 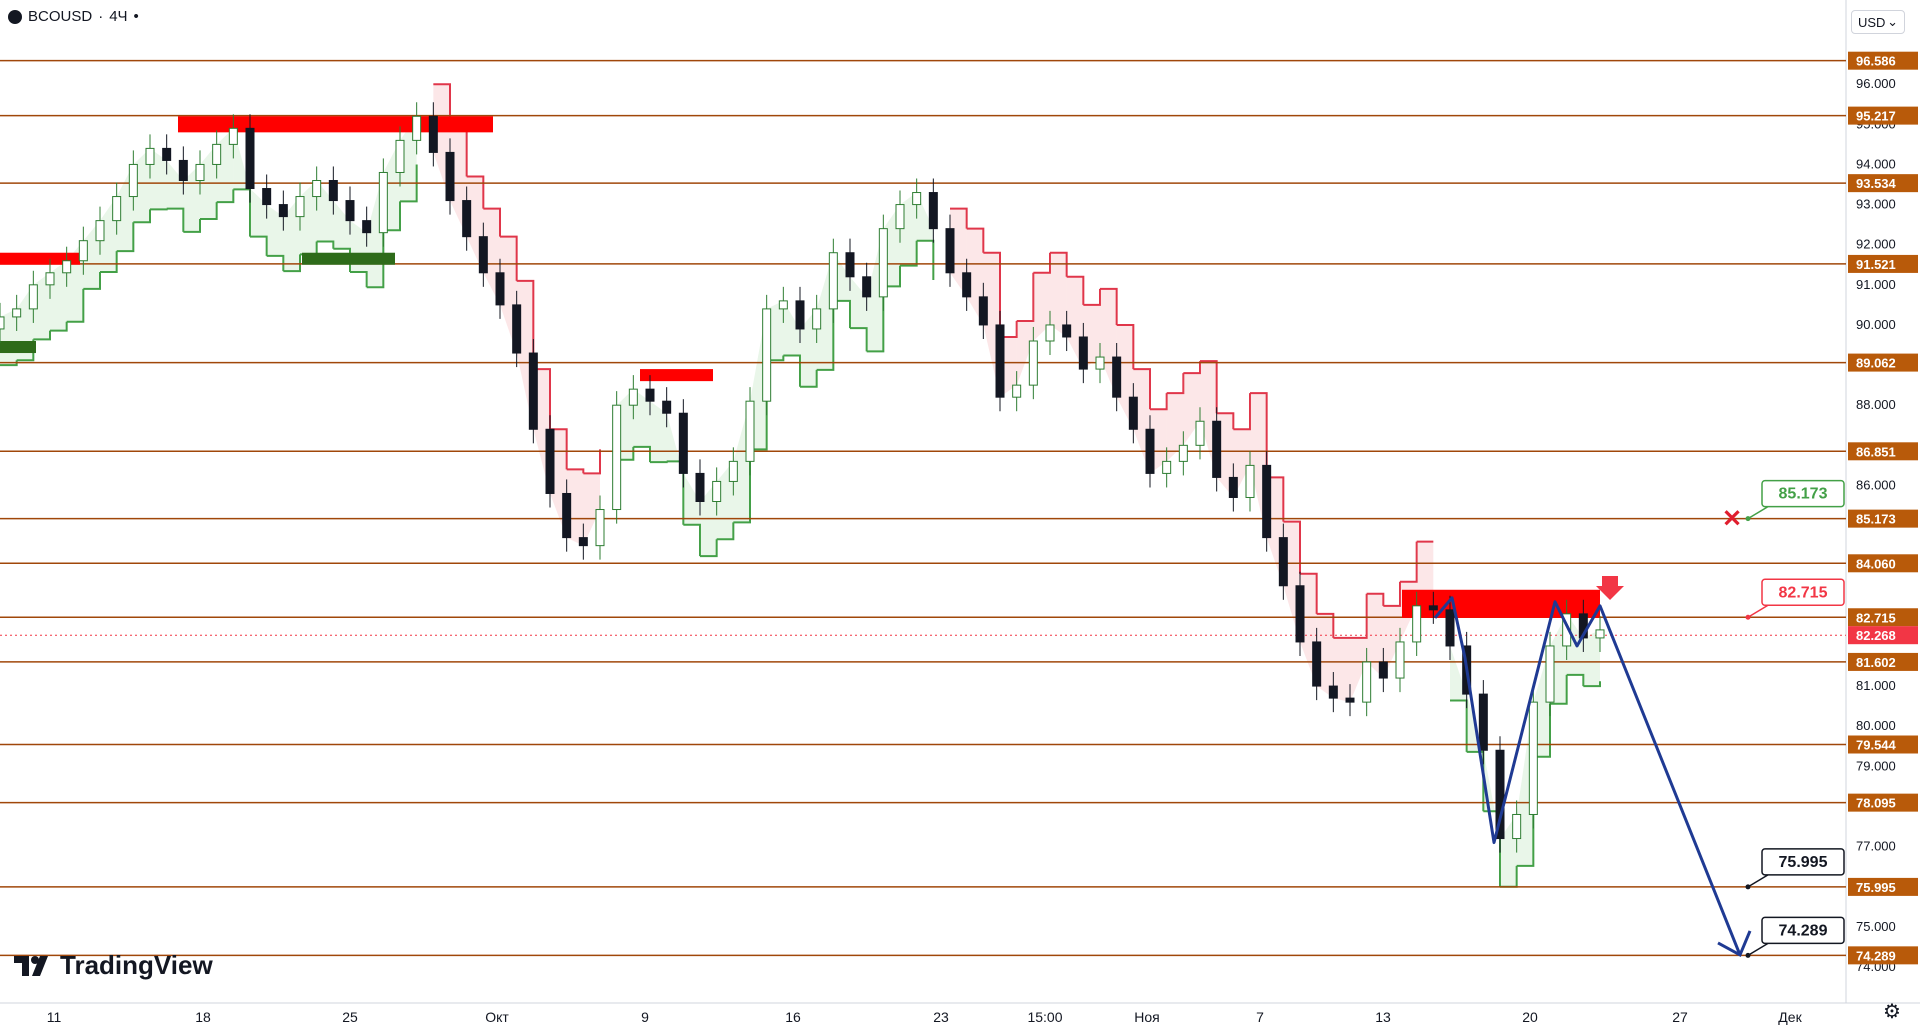 What do you see at coordinates (1876, 451) in the screenshot?
I see `level-label: 86.851` at bounding box center [1876, 451].